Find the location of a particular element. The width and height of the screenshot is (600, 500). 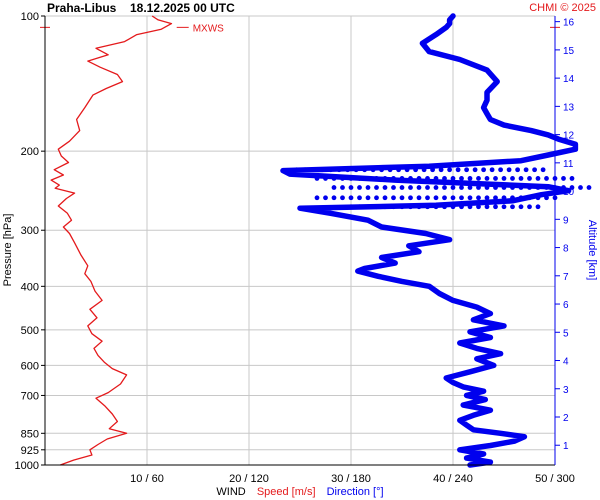

x-axis-label-wind: WIND is located at coordinates (230, 492).